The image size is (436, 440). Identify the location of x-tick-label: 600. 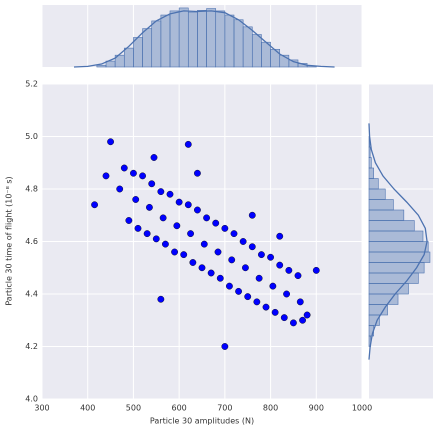
(179, 408).